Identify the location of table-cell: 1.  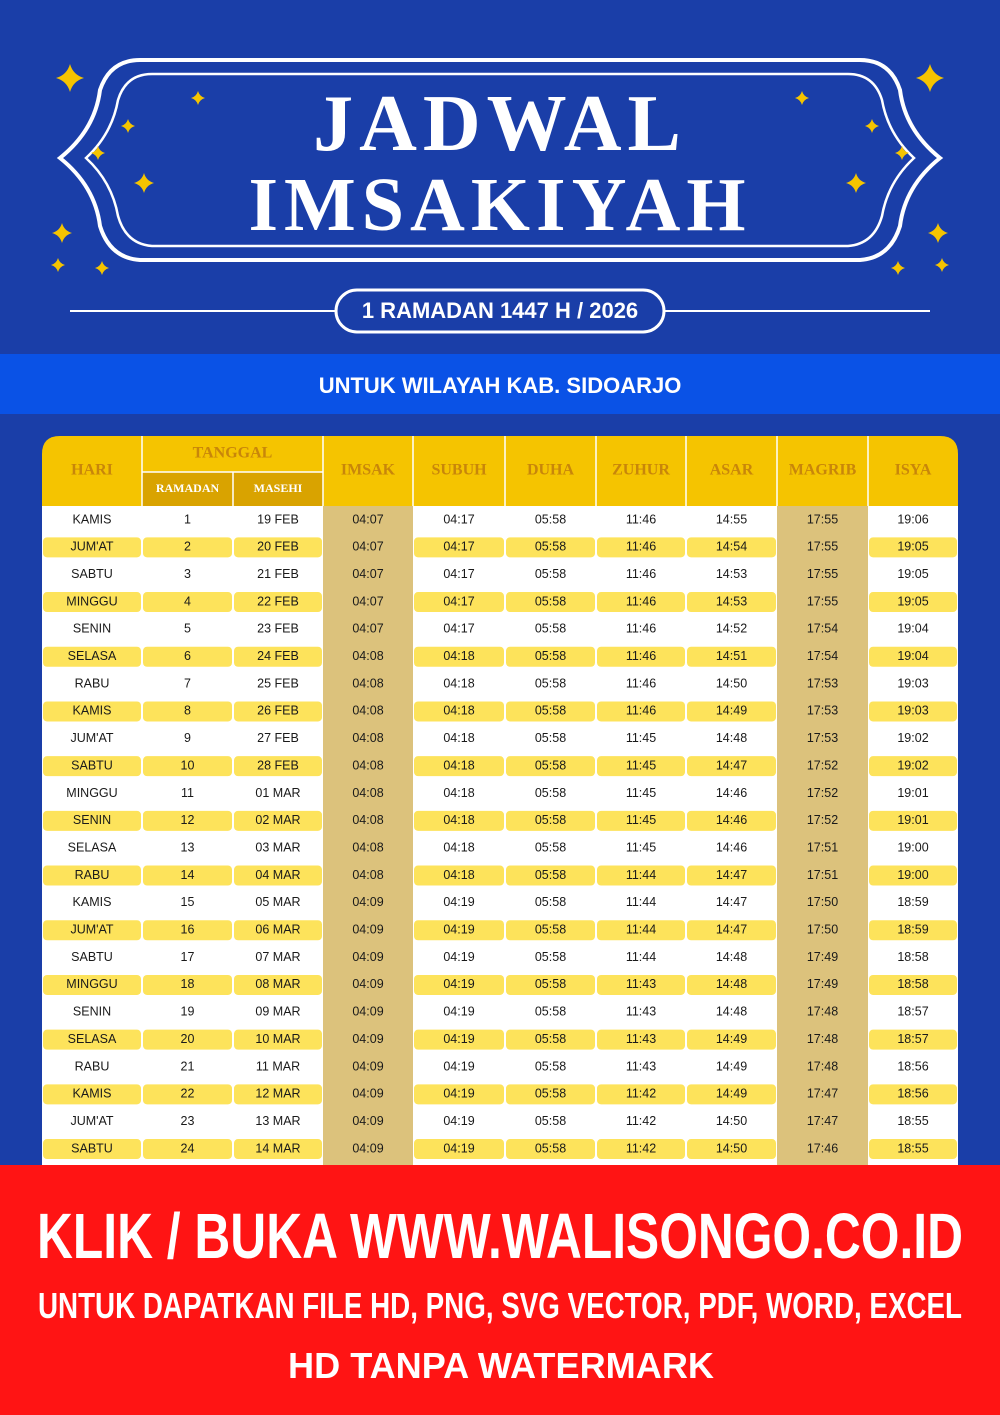
(187, 519).